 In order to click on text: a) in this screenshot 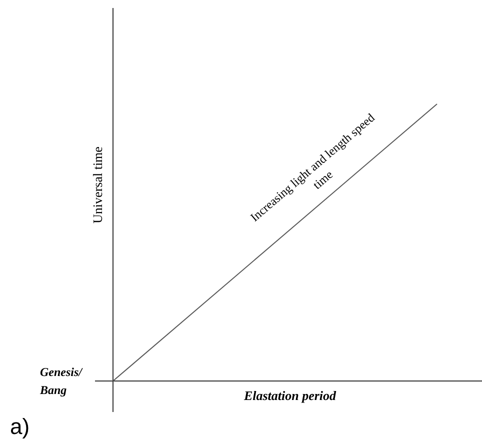, I will do `click(20, 426)`.